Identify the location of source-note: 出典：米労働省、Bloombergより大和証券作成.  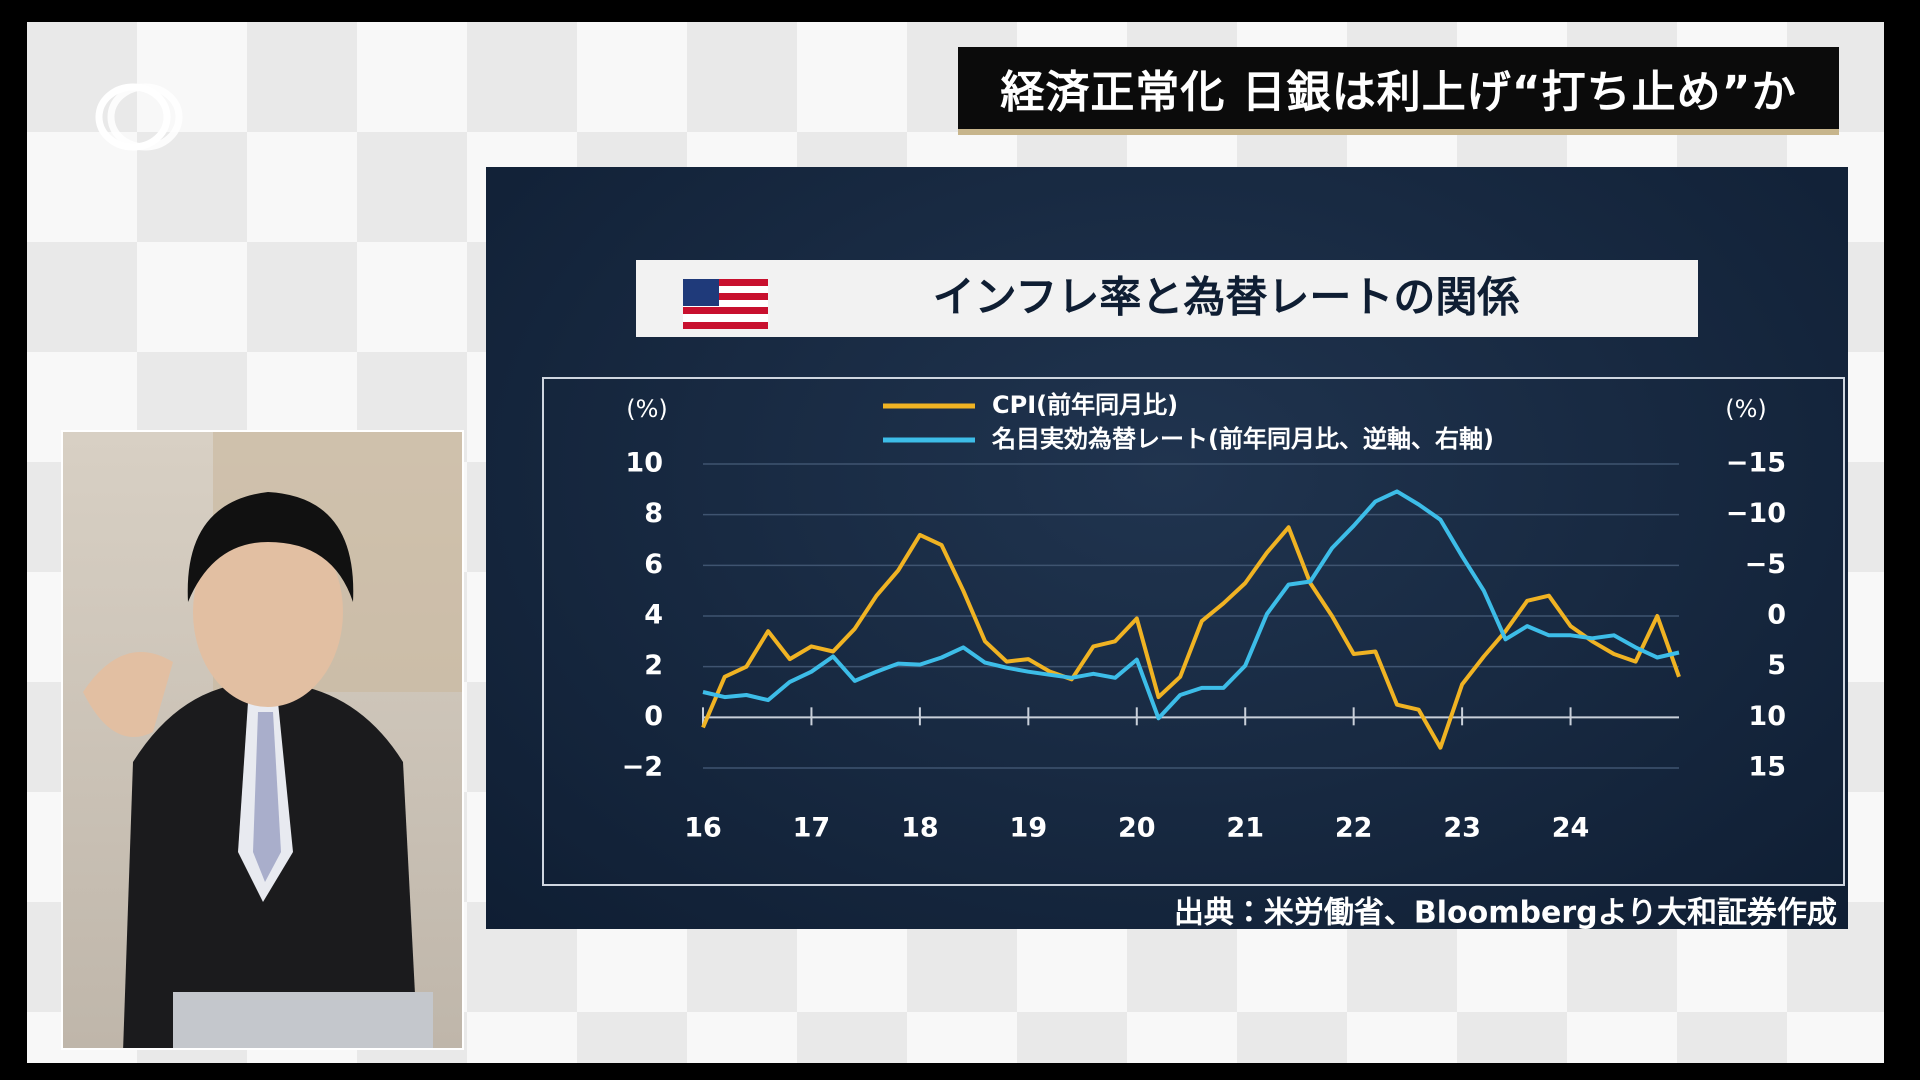
(1505, 913).